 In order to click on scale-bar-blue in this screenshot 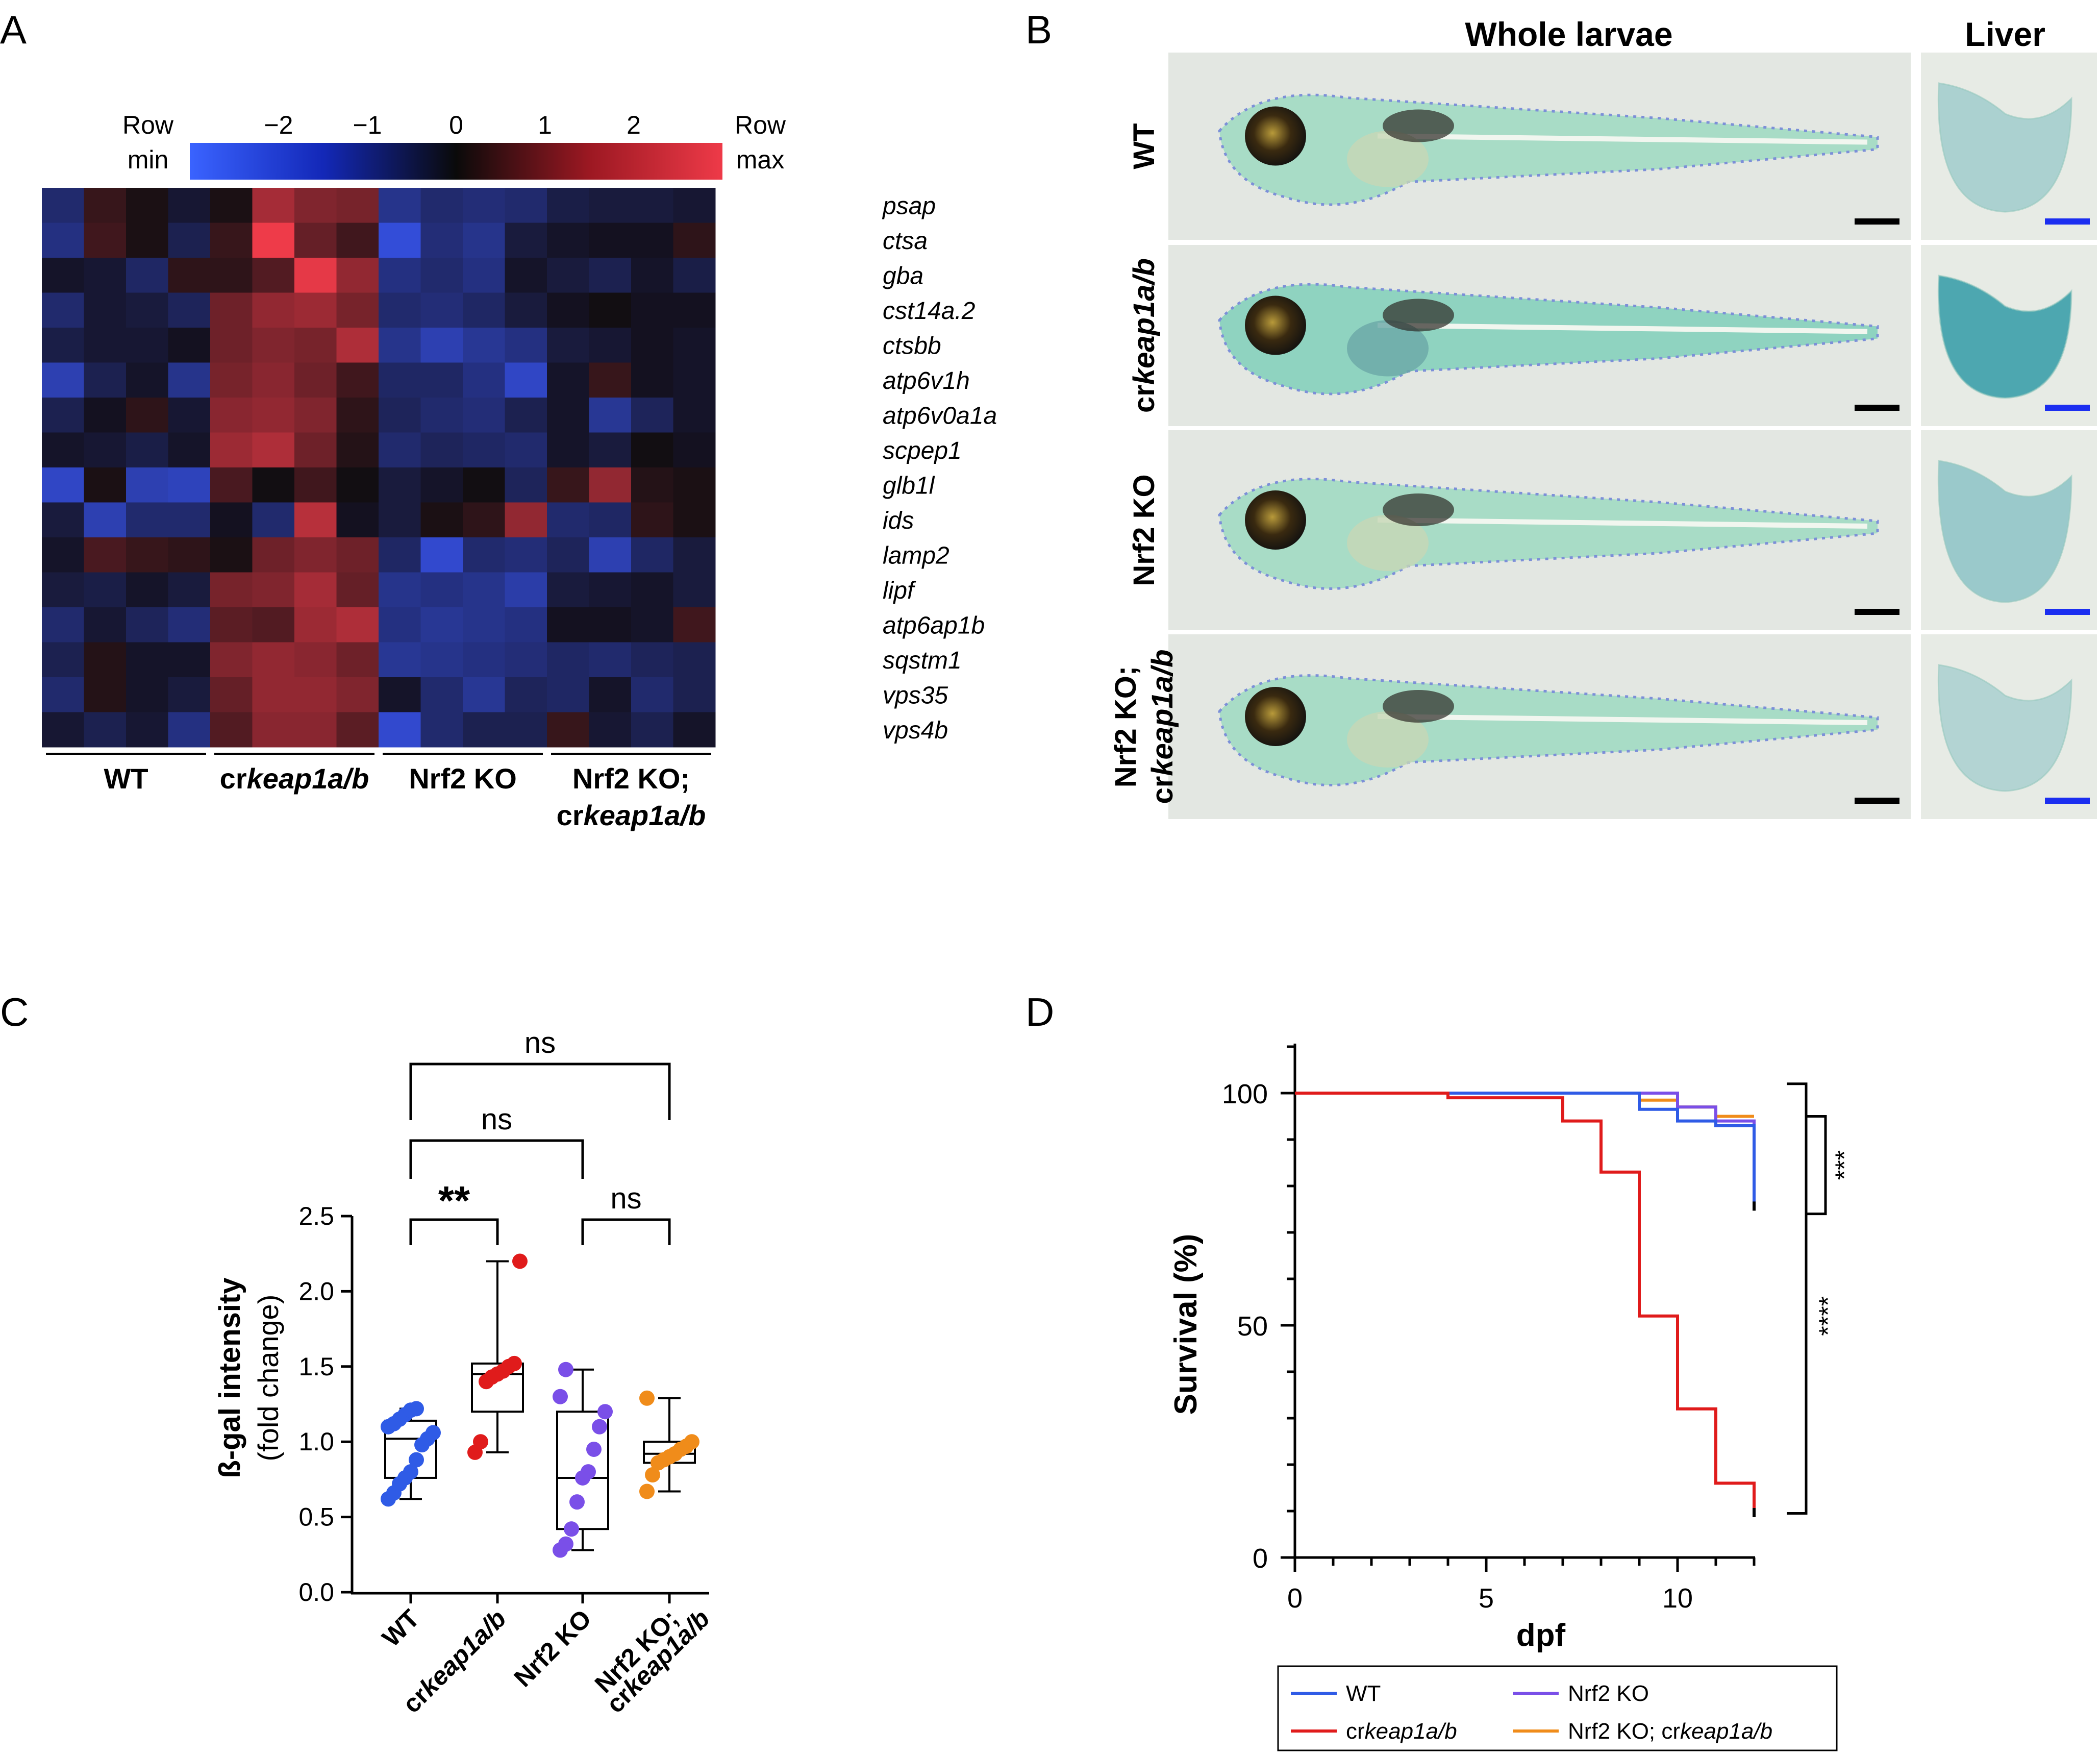, I will do `click(2067, 221)`.